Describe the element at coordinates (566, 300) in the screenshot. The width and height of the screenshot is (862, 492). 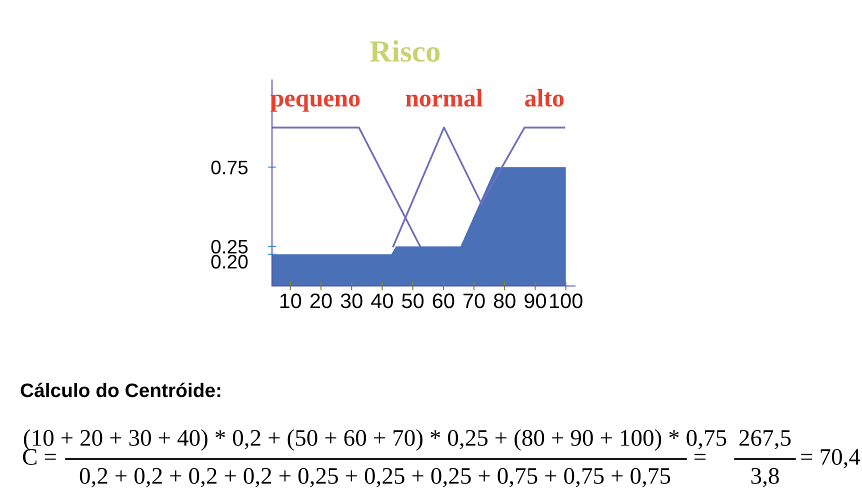
I see `x-tick-label: 100` at that location.